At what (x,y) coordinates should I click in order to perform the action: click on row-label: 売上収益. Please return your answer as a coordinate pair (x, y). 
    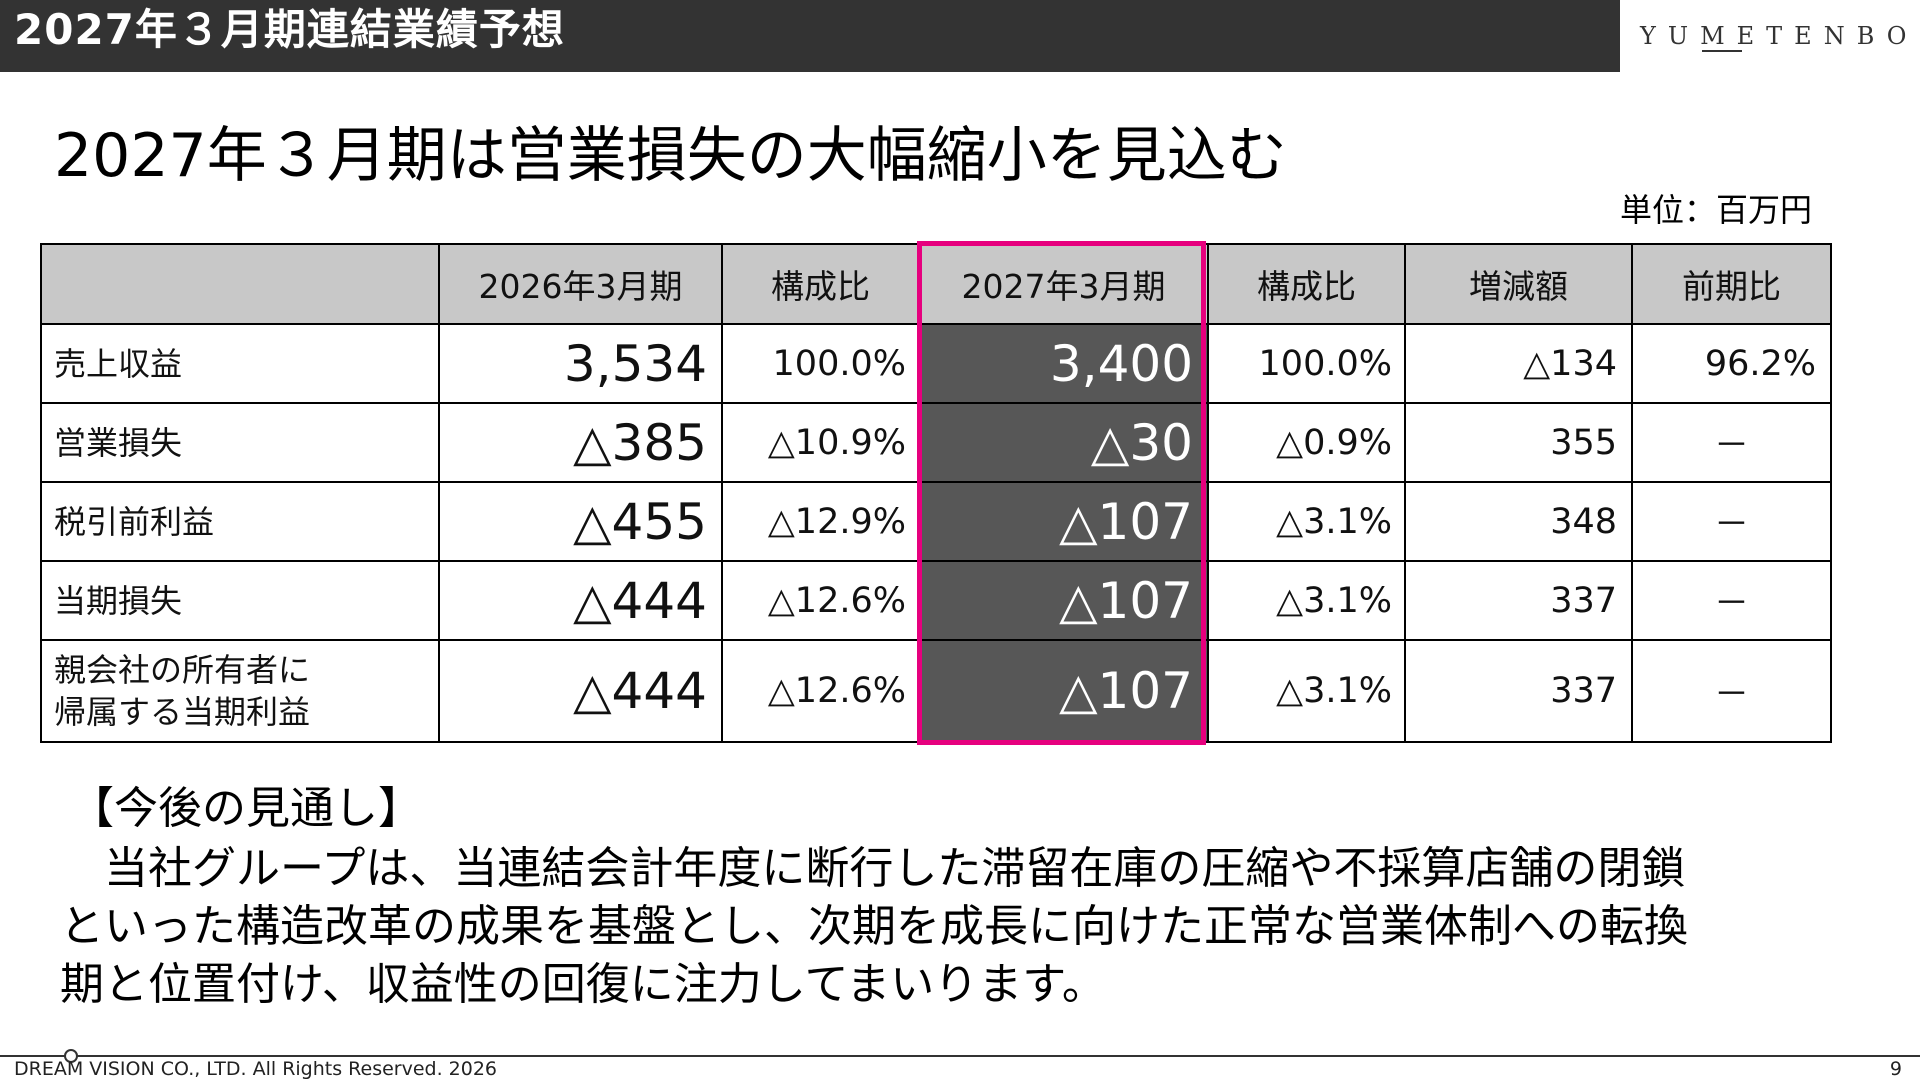
    Looking at the image, I should click on (240, 363).